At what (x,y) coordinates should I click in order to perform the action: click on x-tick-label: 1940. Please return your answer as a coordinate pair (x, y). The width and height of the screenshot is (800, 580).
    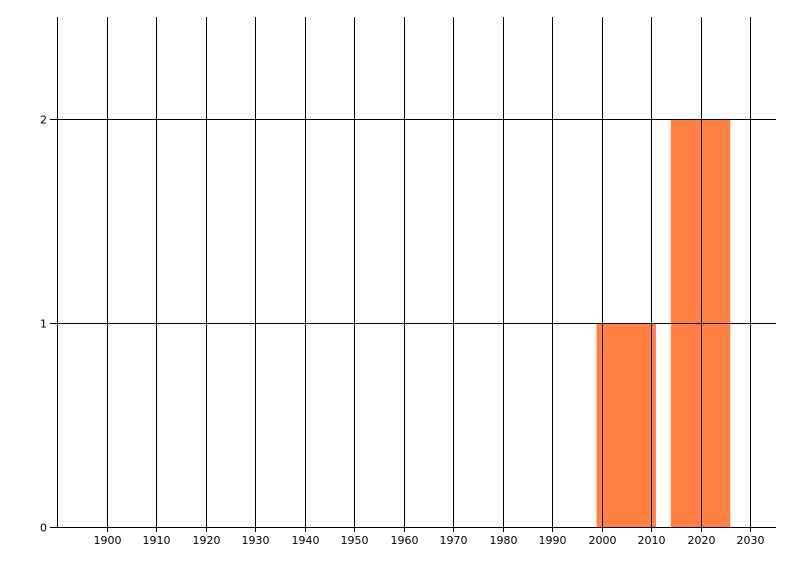
    Looking at the image, I should click on (306, 540).